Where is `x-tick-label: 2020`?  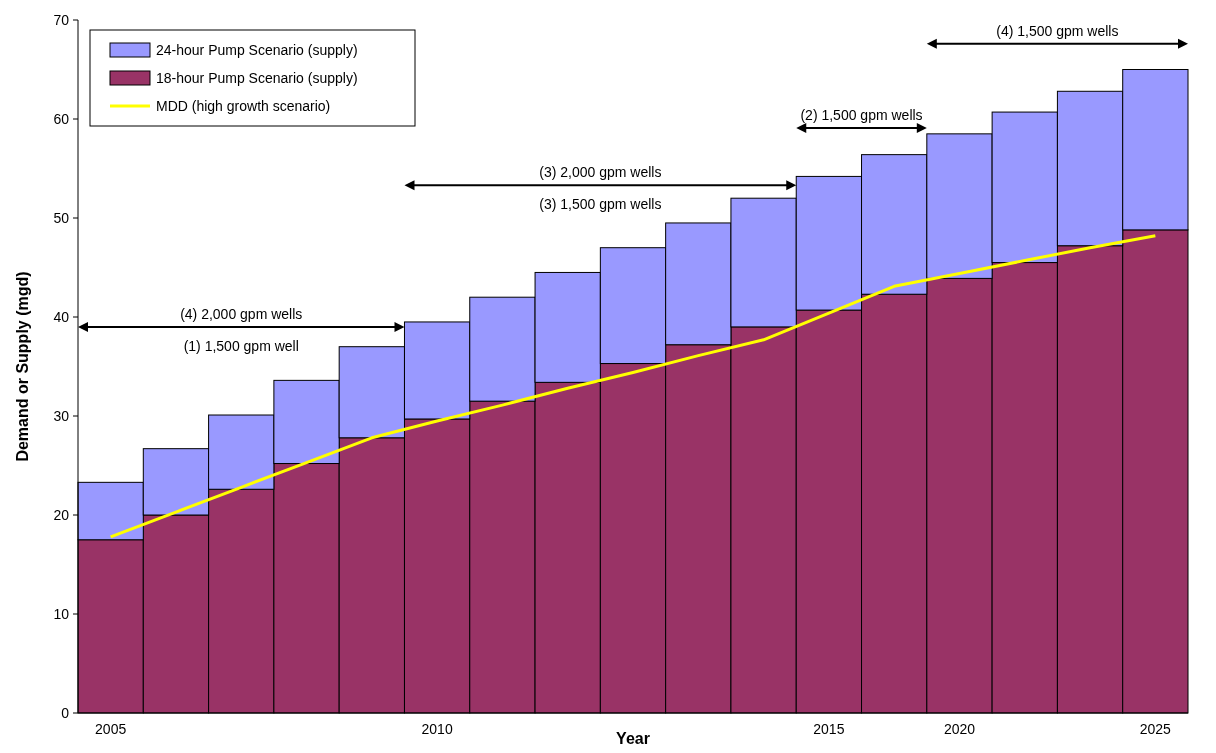 x-tick-label: 2020 is located at coordinates (959, 729).